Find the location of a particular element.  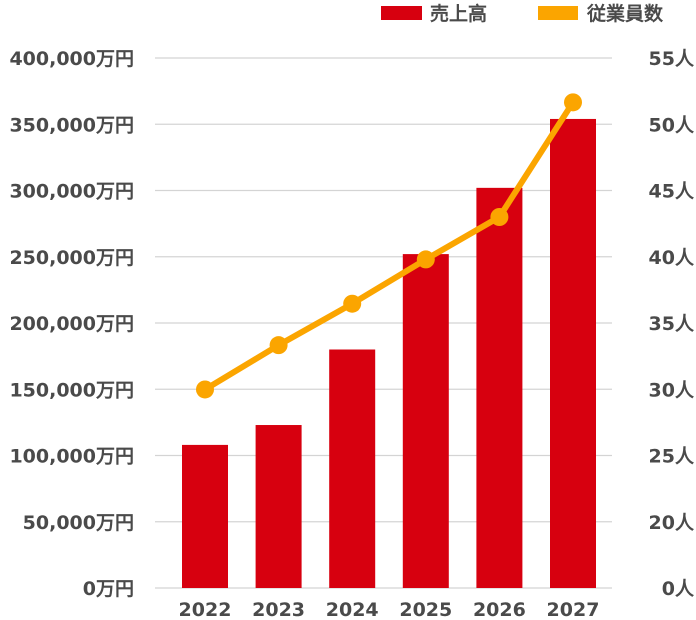

bar-2026 is located at coordinates (499, 387).